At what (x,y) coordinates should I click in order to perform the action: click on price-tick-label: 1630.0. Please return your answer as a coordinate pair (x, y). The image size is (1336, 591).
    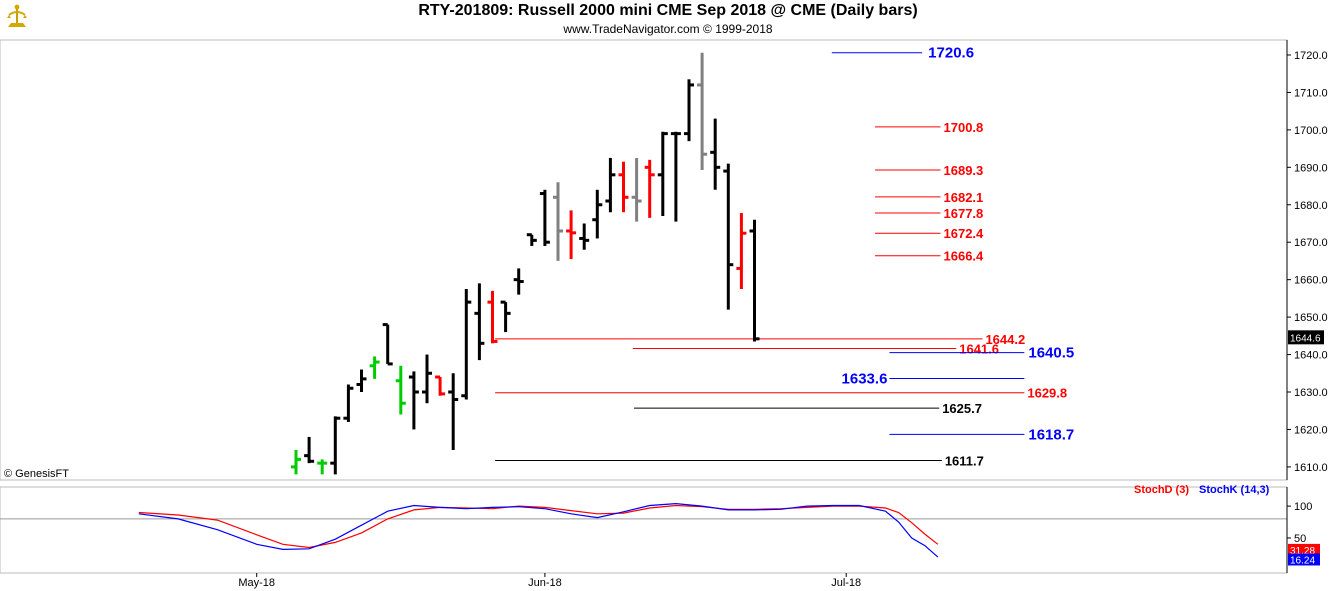
    Looking at the image, I should click on (1311, 393).